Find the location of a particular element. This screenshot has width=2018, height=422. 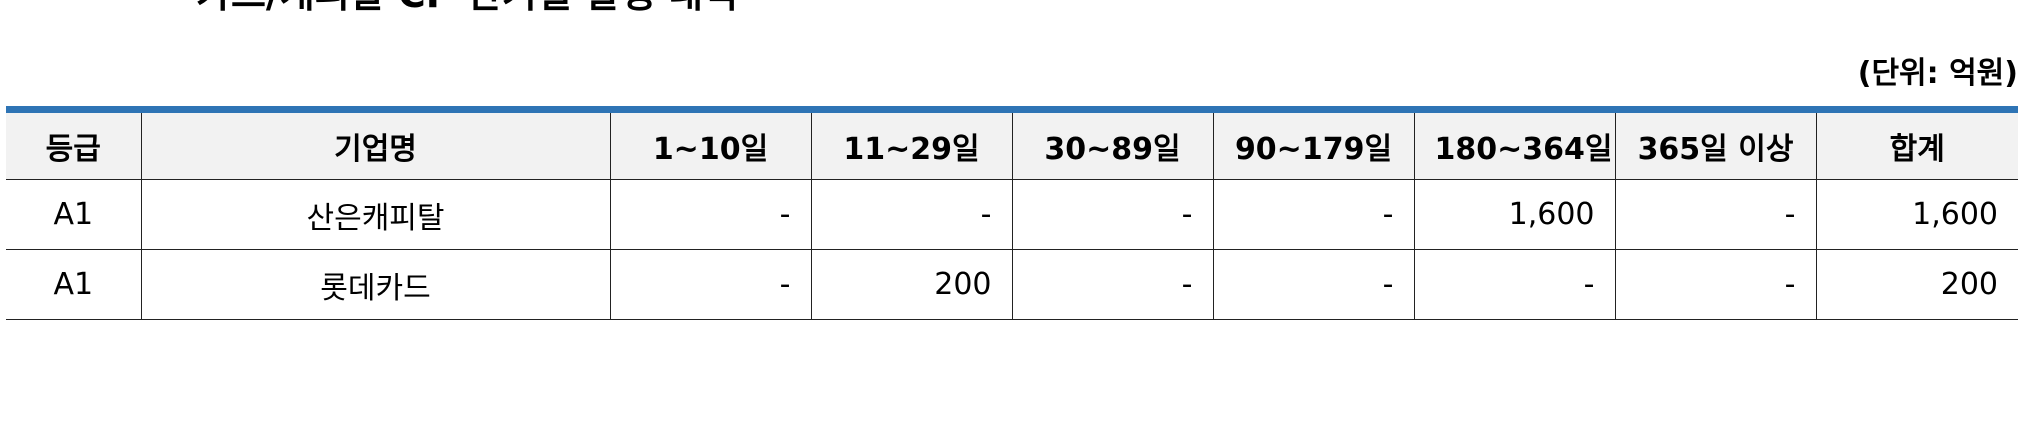

cell-company: 롯데카드 is located at coordinates (376, 284).